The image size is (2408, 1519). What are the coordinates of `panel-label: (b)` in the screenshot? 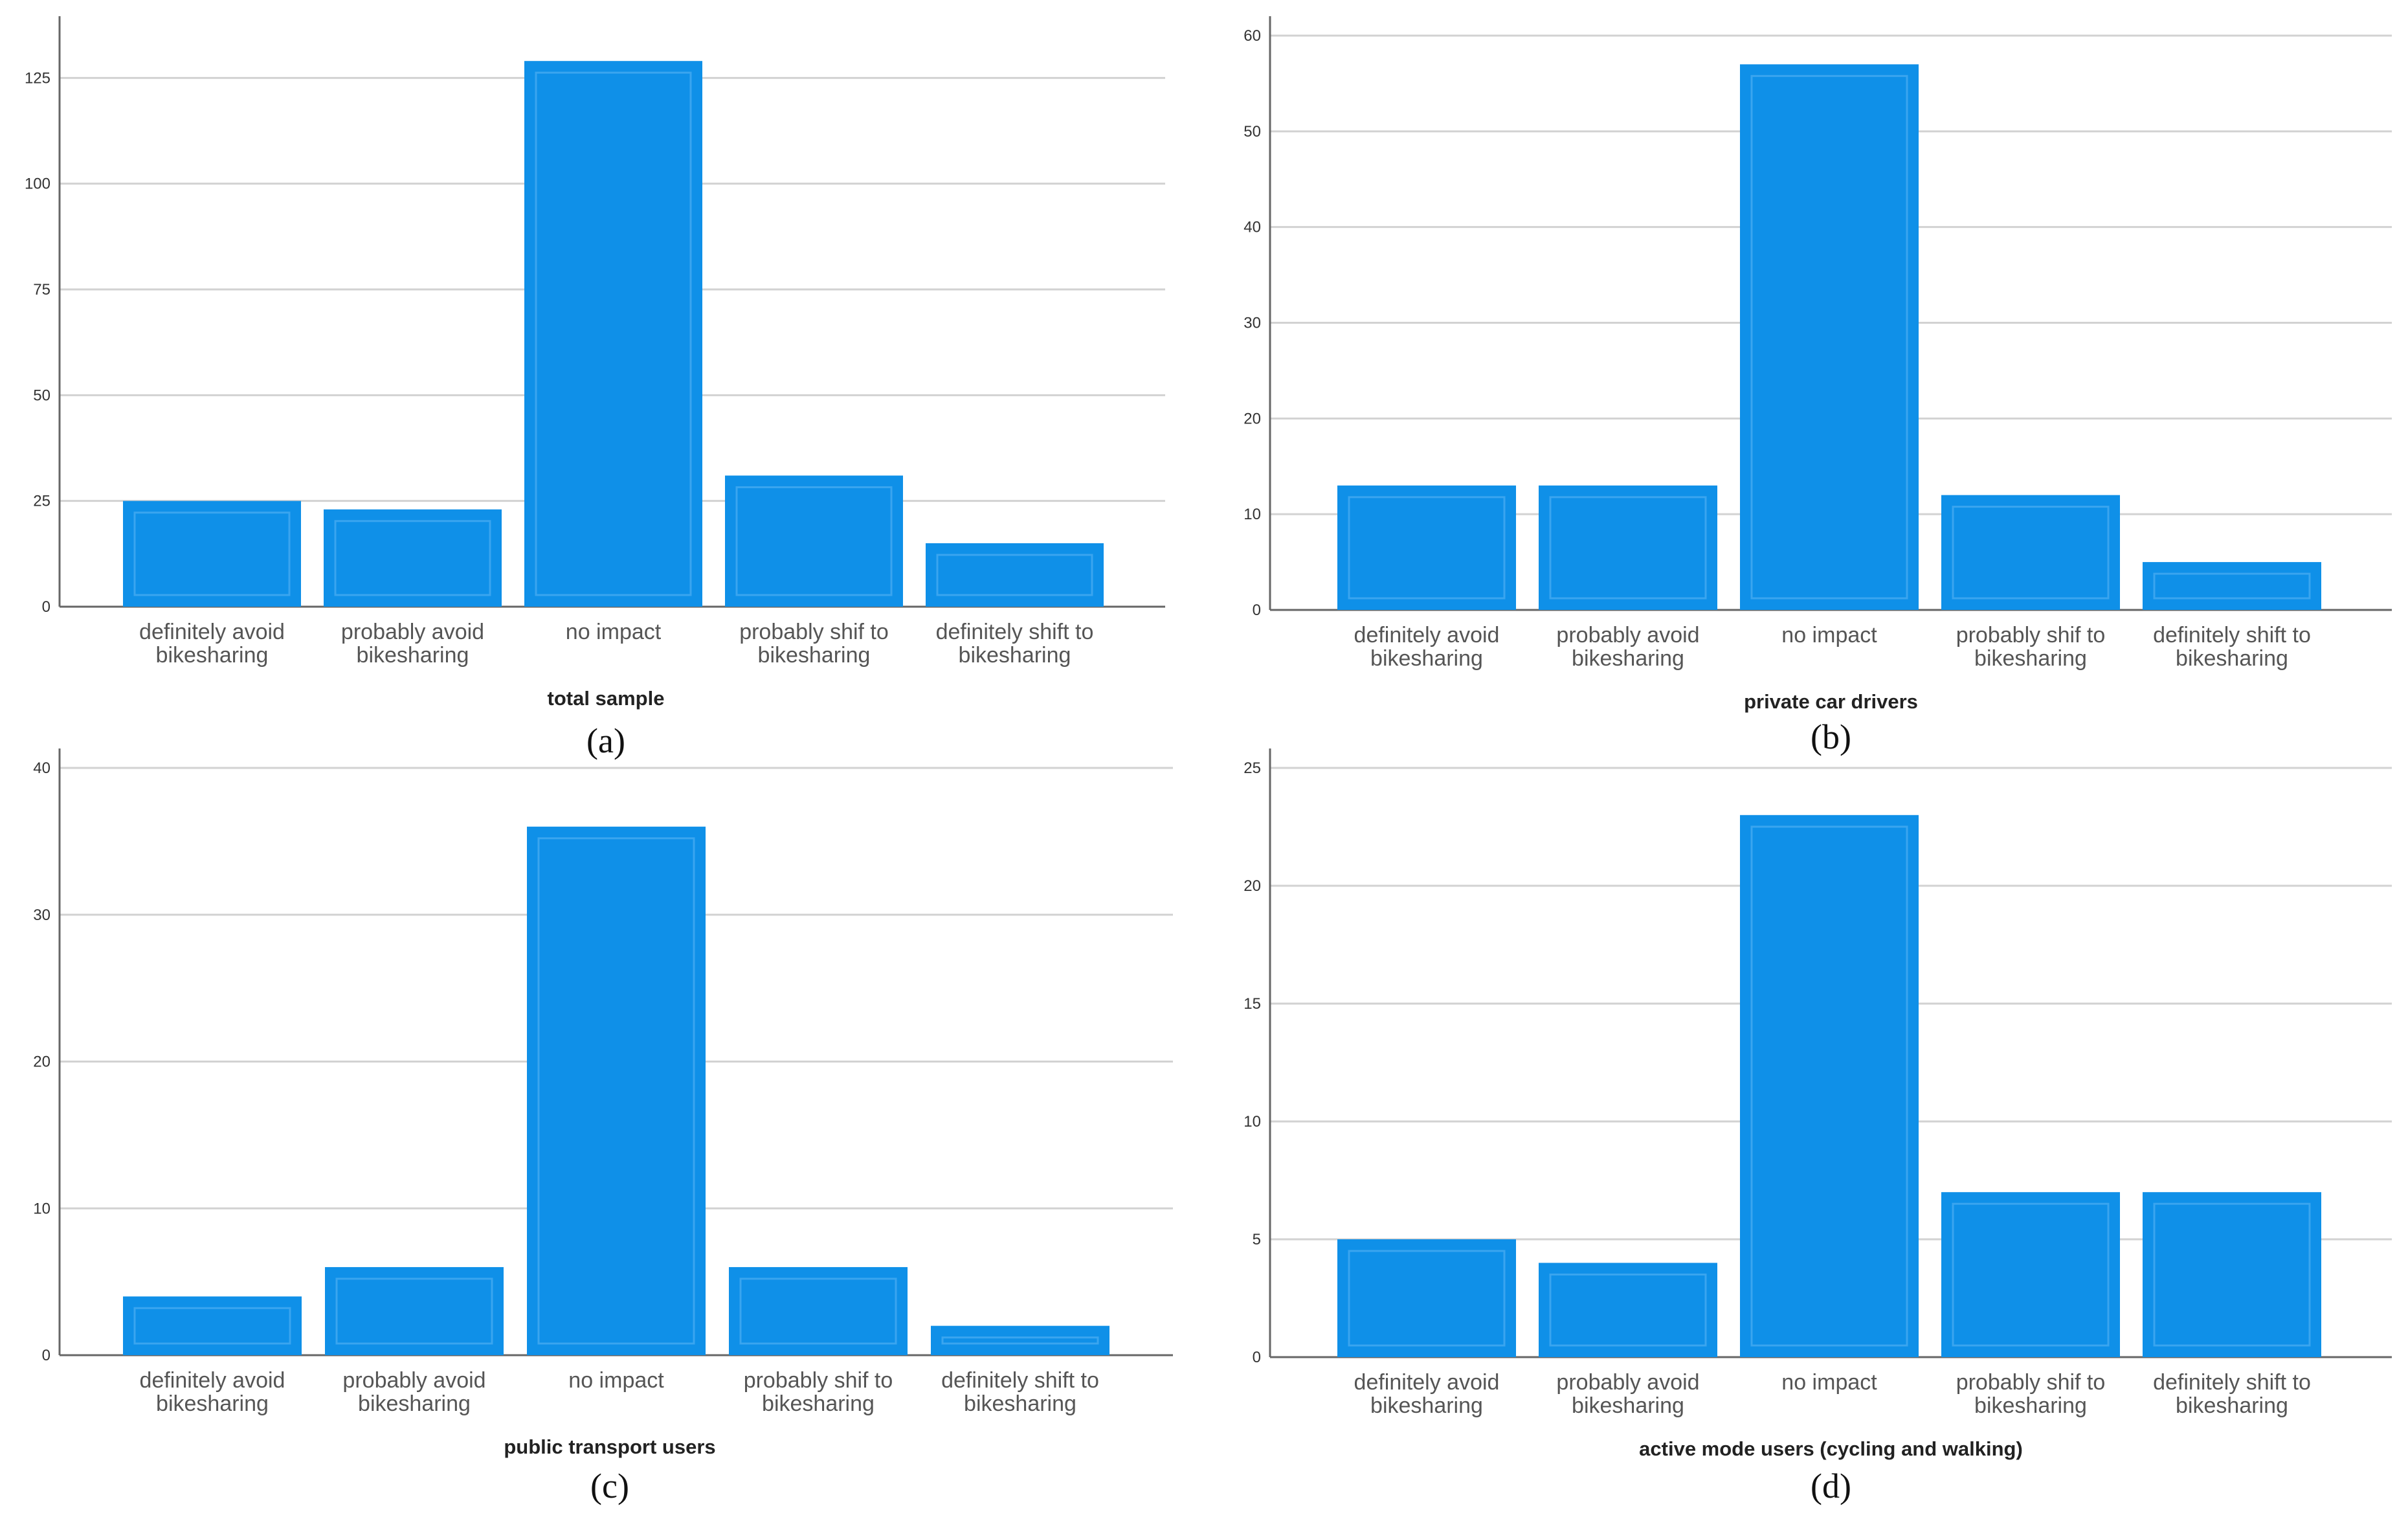 It's located at (1831, 736).